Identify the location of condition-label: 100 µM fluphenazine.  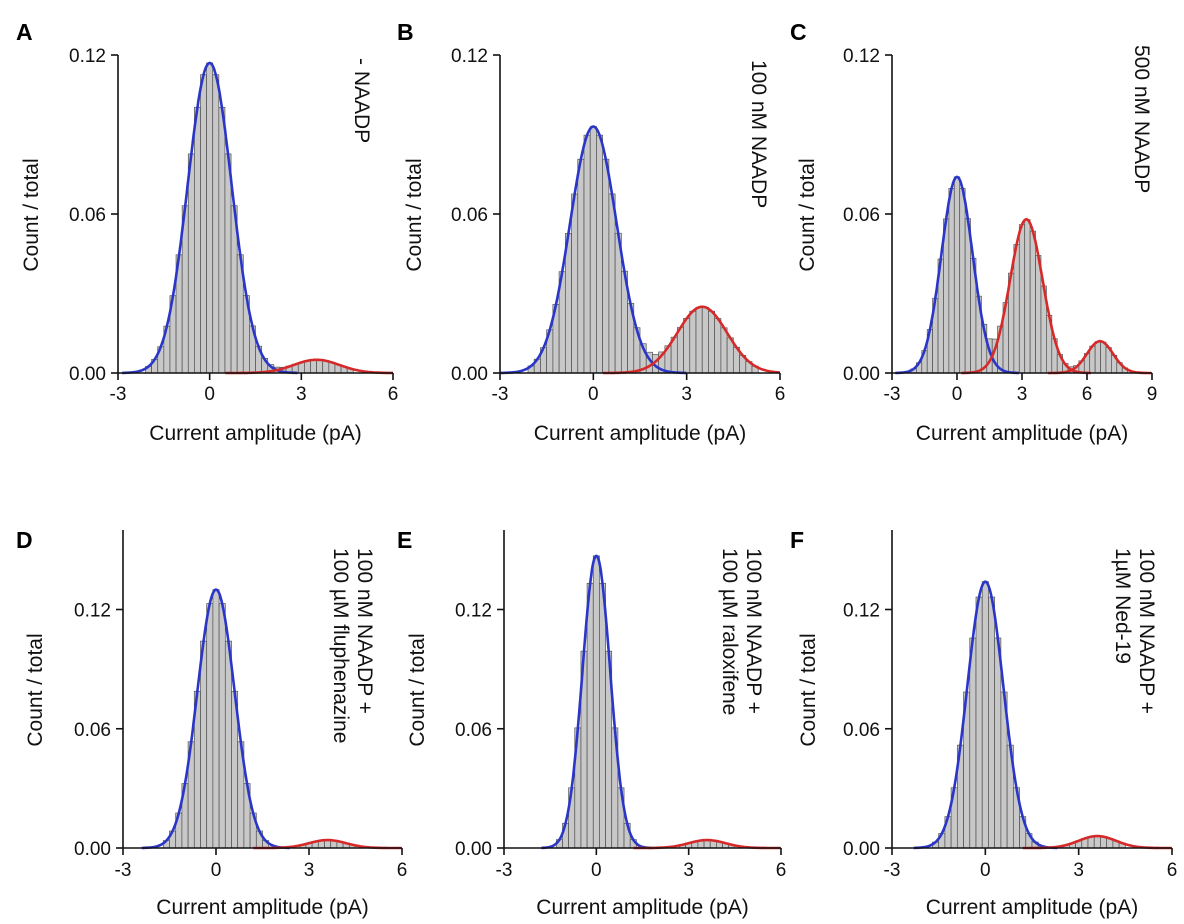
(340, 645).